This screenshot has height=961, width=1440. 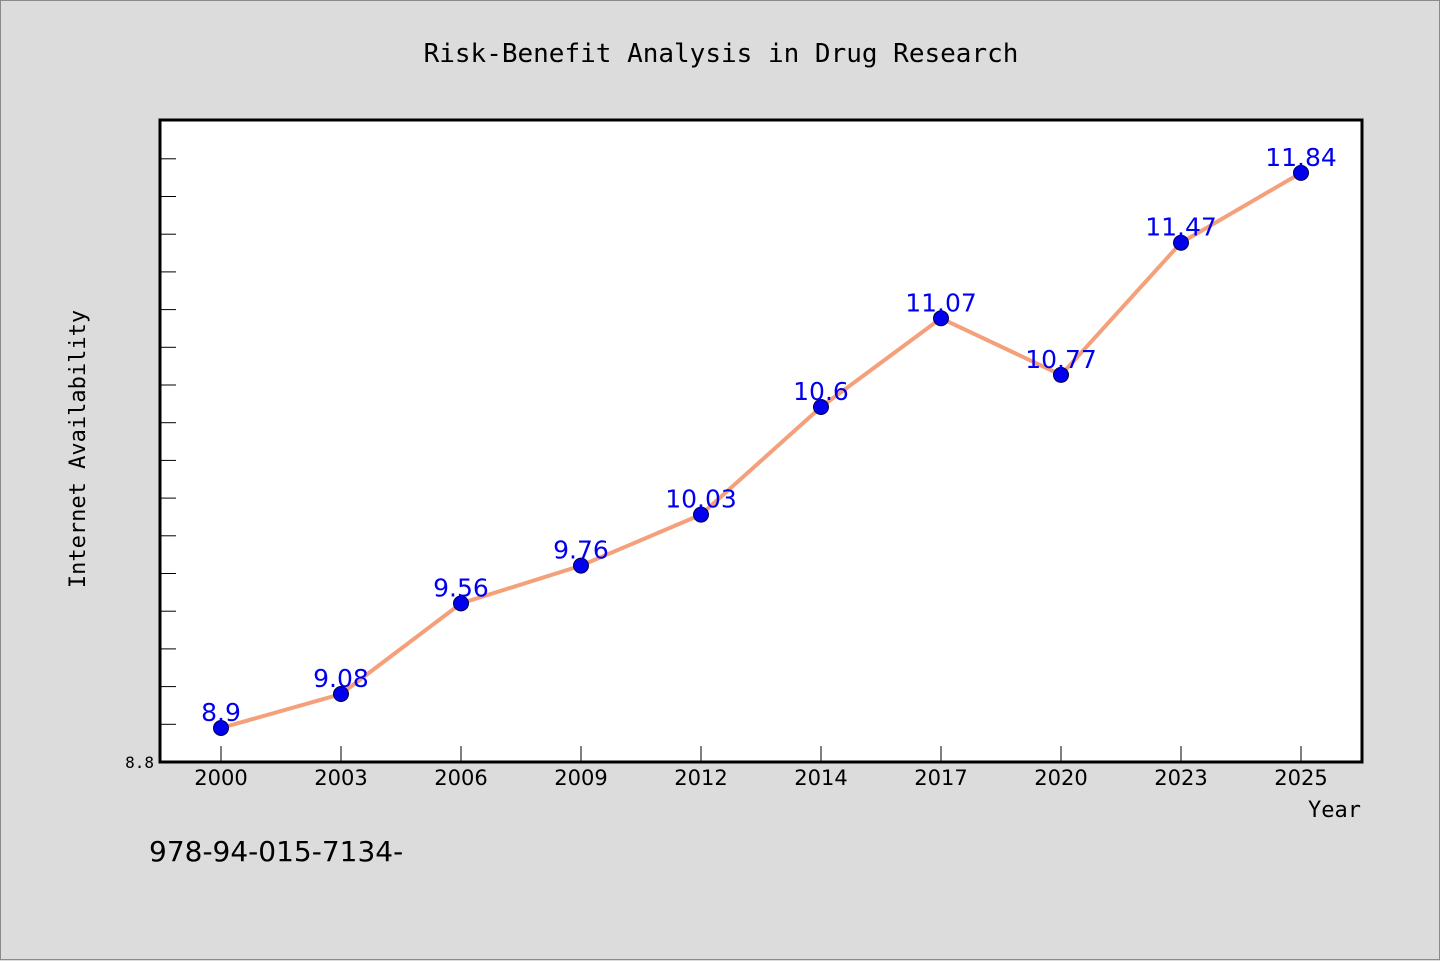 I want to click on x-tick-label: 2003, so click(x=340, y=778).